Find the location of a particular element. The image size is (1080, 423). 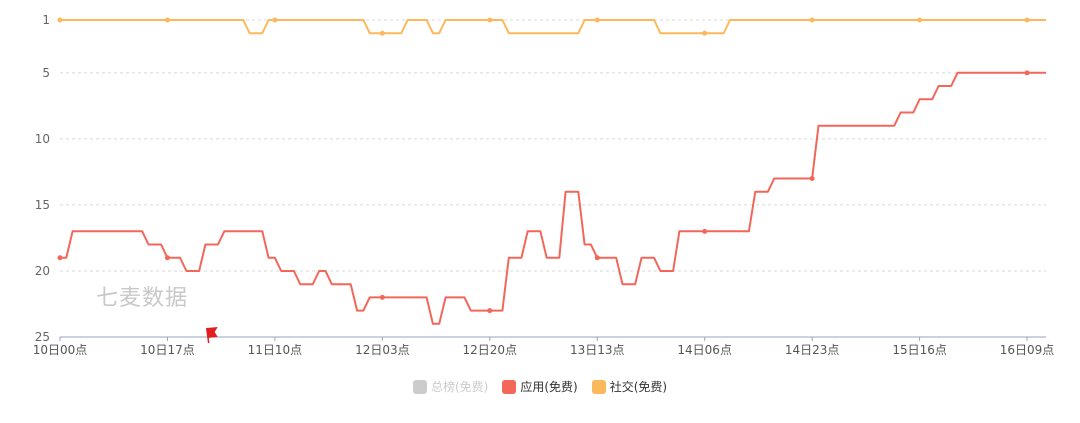

flag-pole is located at coordinates (207, 335).